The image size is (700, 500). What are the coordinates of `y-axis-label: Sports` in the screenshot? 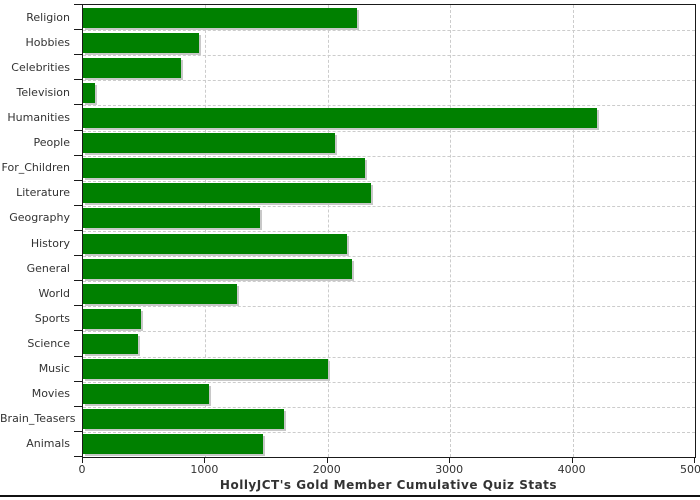 It's located at (52, 318).